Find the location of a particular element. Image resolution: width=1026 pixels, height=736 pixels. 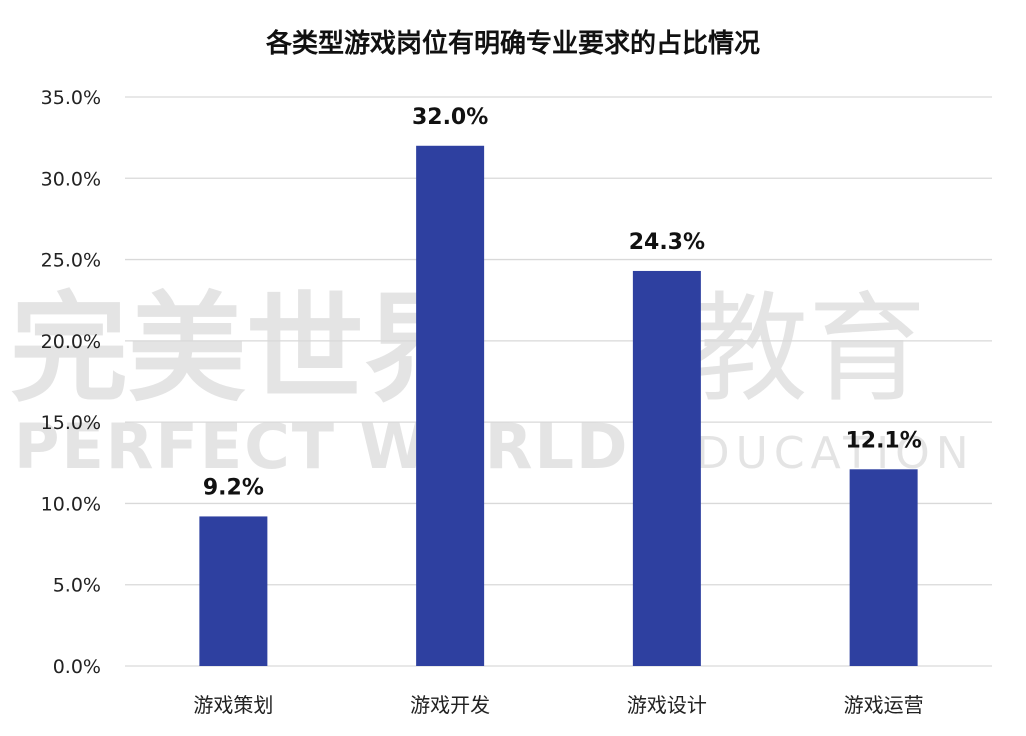

x-category-label: 游戏开发 is located at coordinates (450, 705).